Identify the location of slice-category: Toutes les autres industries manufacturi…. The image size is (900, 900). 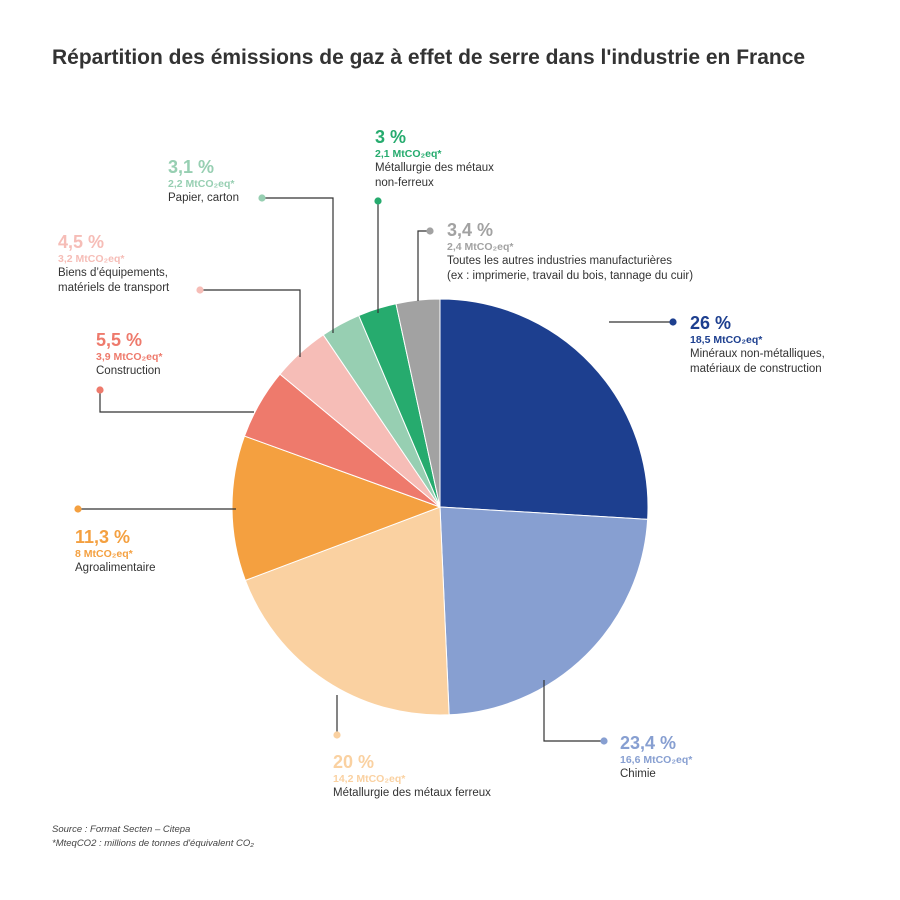
(570, 268).